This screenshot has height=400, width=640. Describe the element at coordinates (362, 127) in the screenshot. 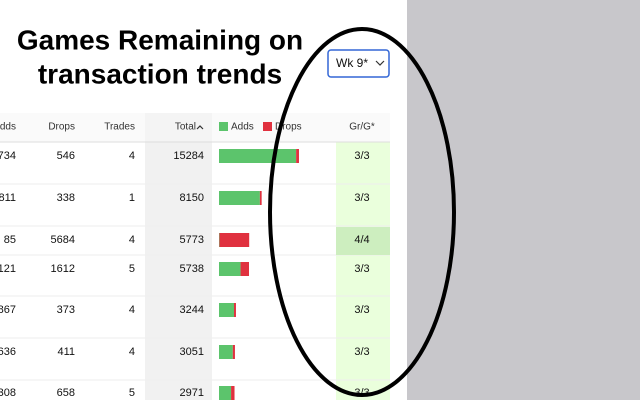

I see `column-header: Gr/G*` at that location.